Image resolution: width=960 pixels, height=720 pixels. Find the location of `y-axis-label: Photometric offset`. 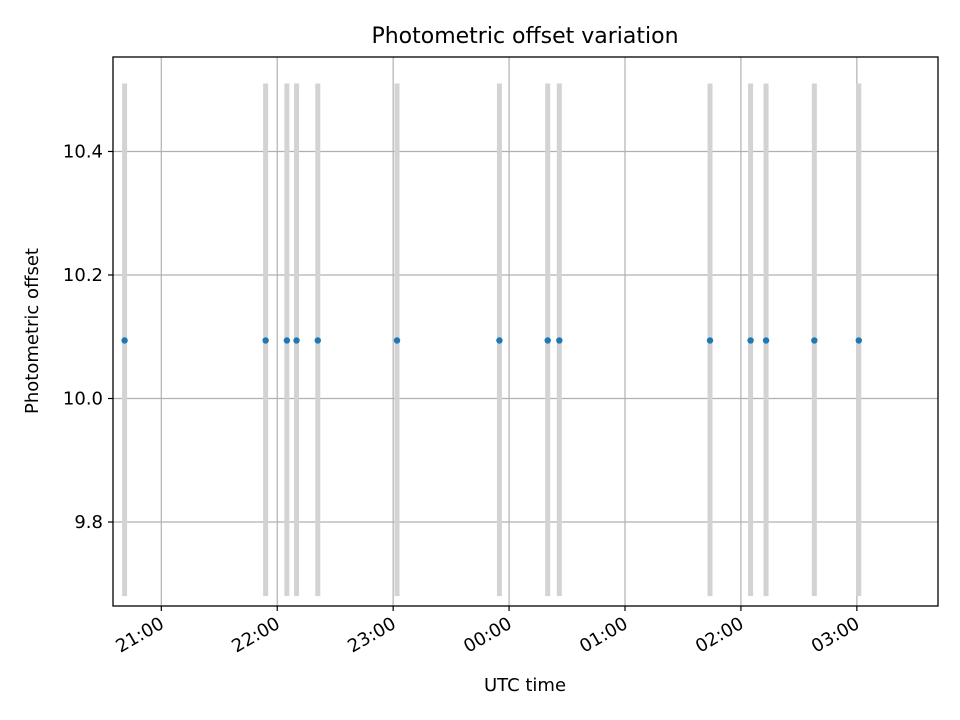

y-axis-label: Photometric offset is located at coordinates (32, 331).